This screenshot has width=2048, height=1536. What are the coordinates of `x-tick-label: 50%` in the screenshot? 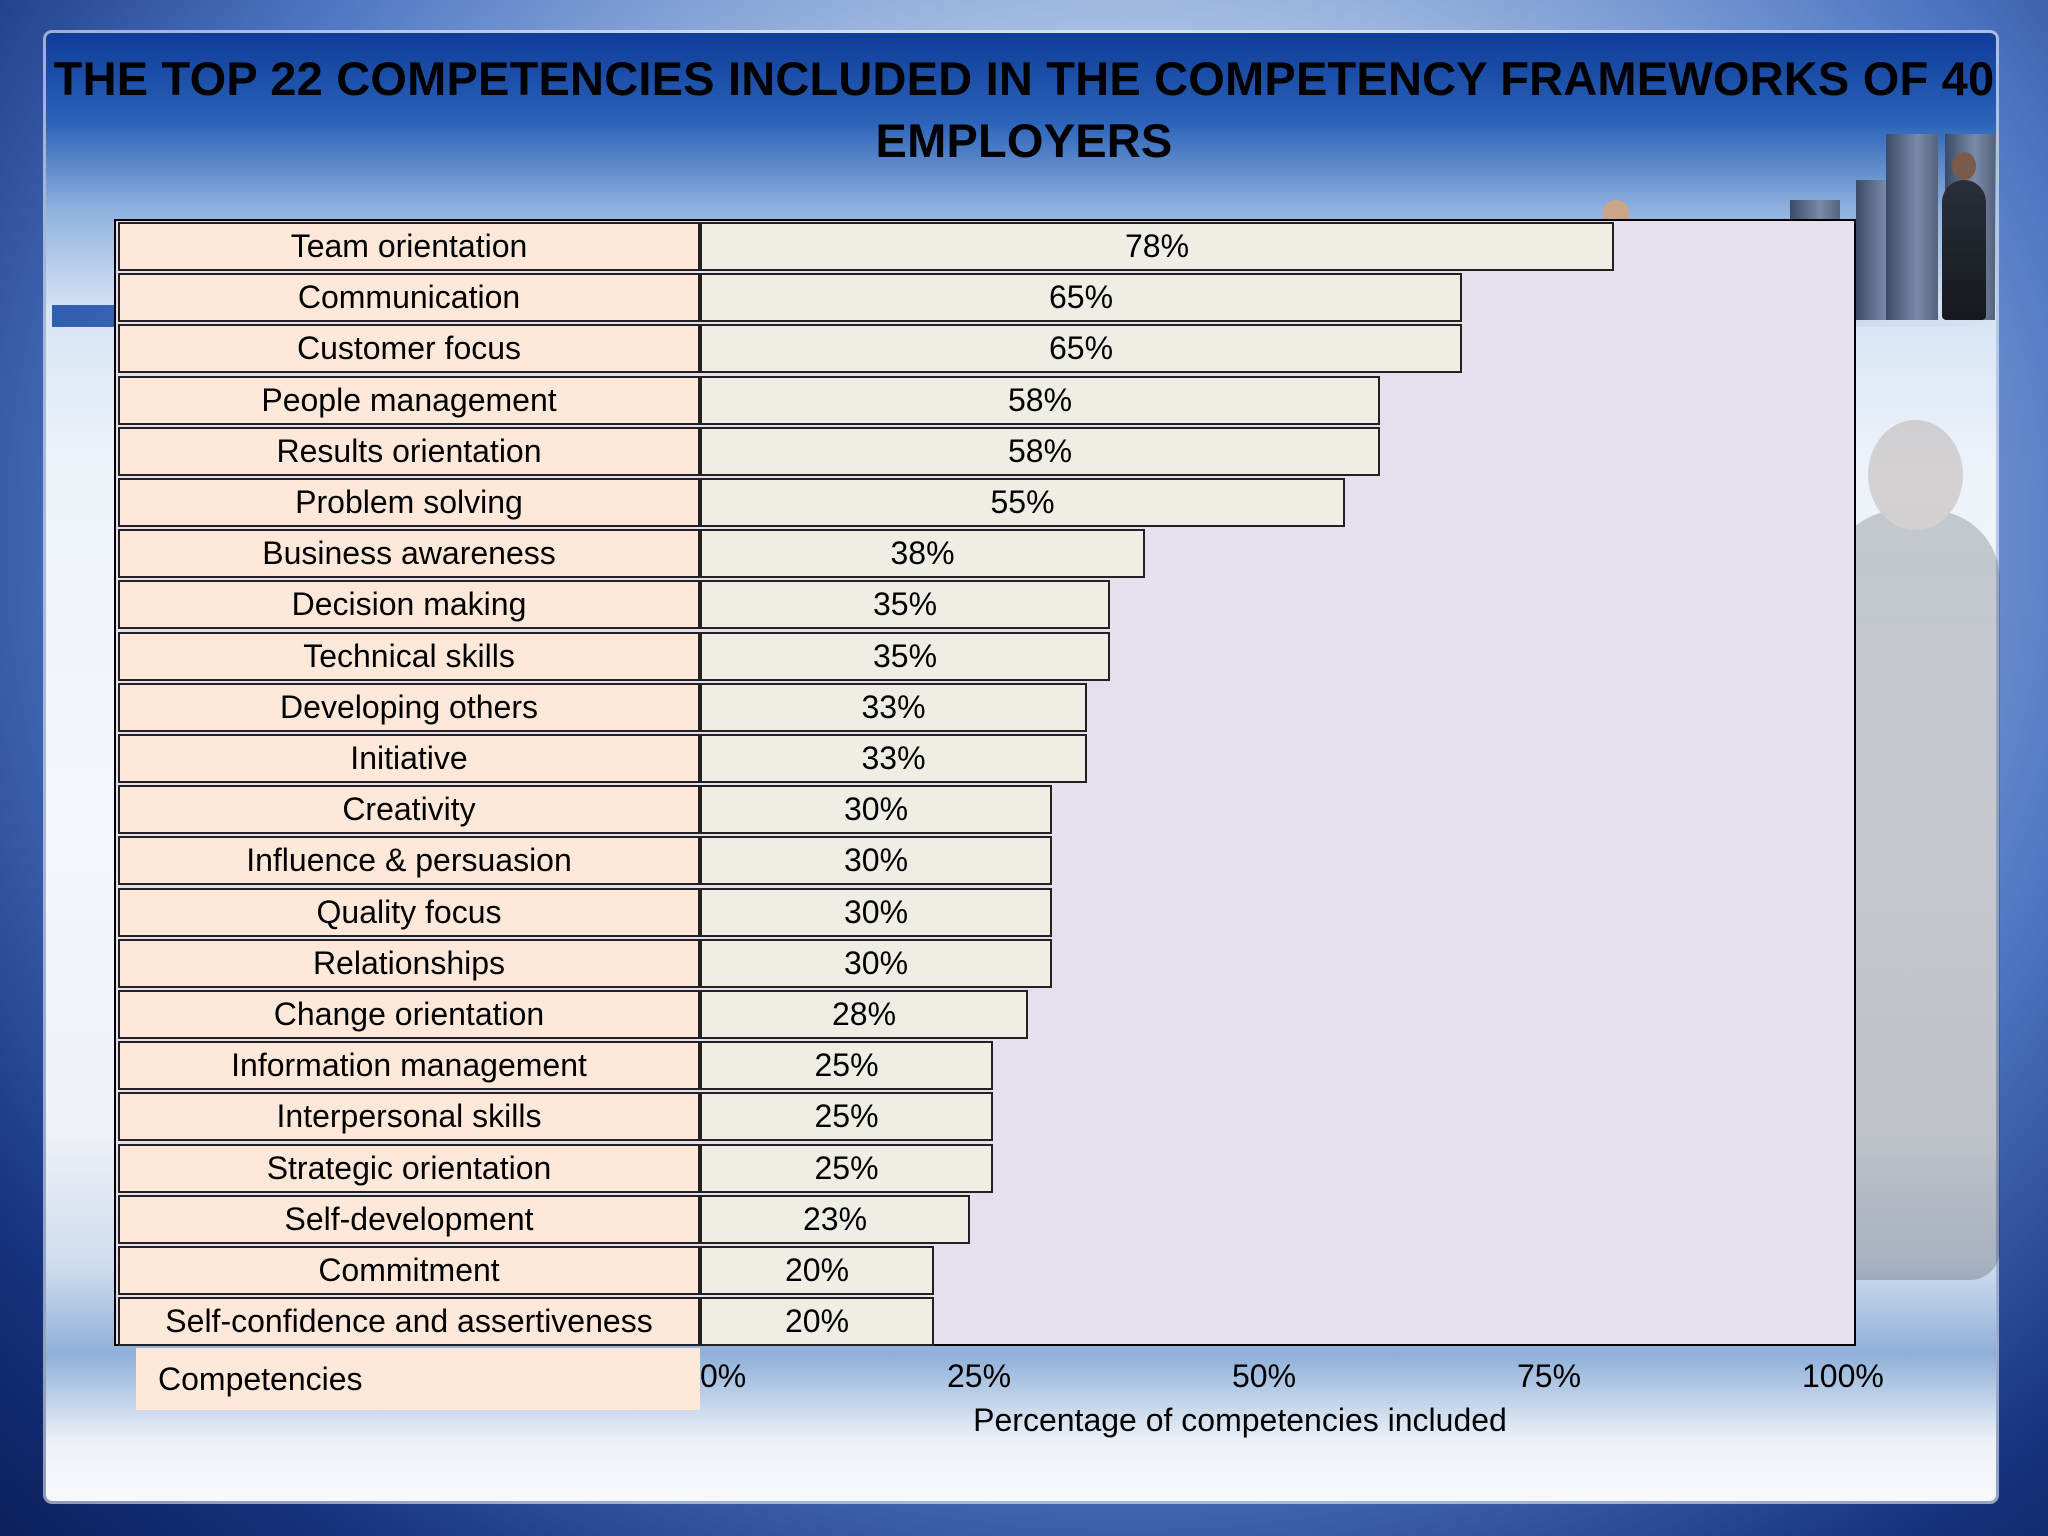 It's located at (1264, 1376).